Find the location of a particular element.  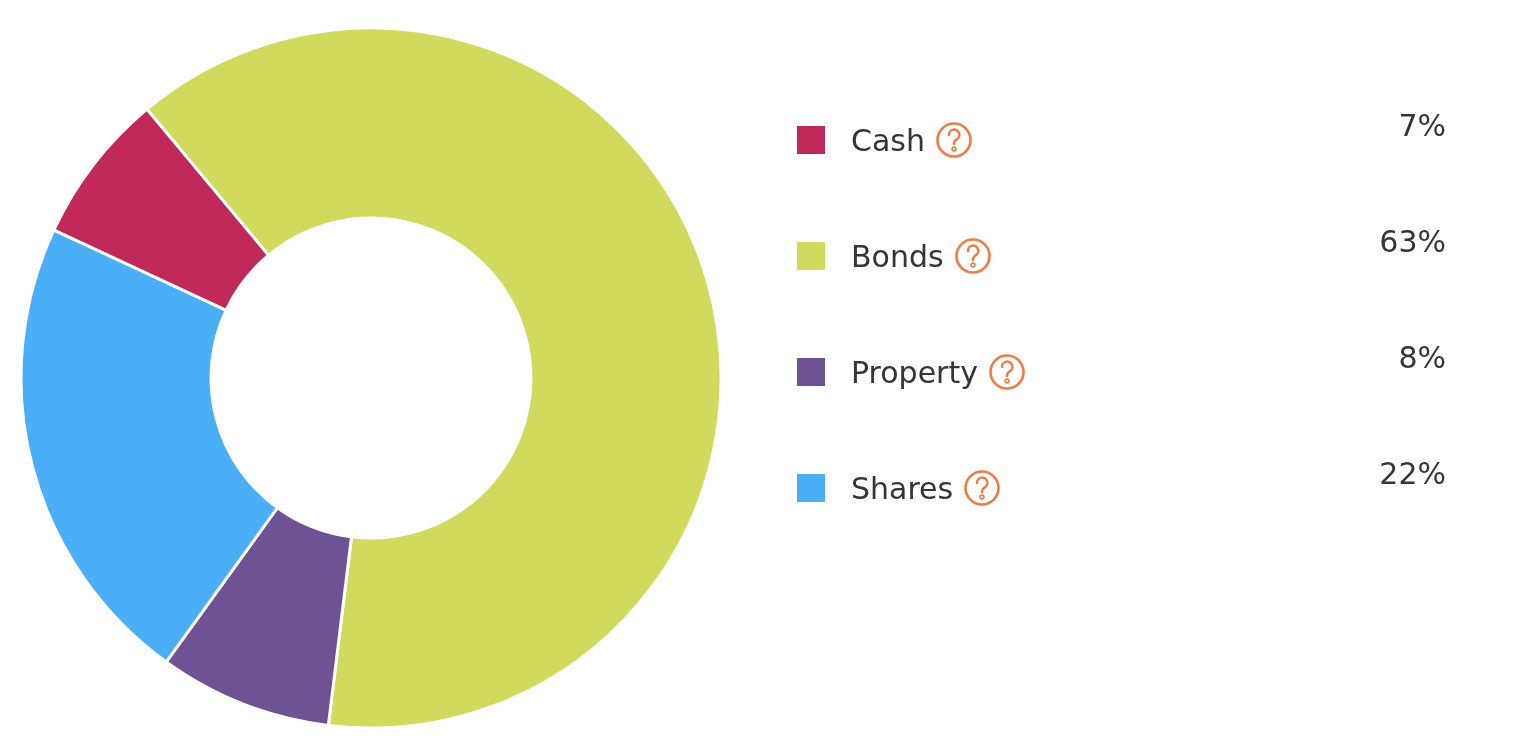

data-label: 22% is located at coordinates (1412, 473).